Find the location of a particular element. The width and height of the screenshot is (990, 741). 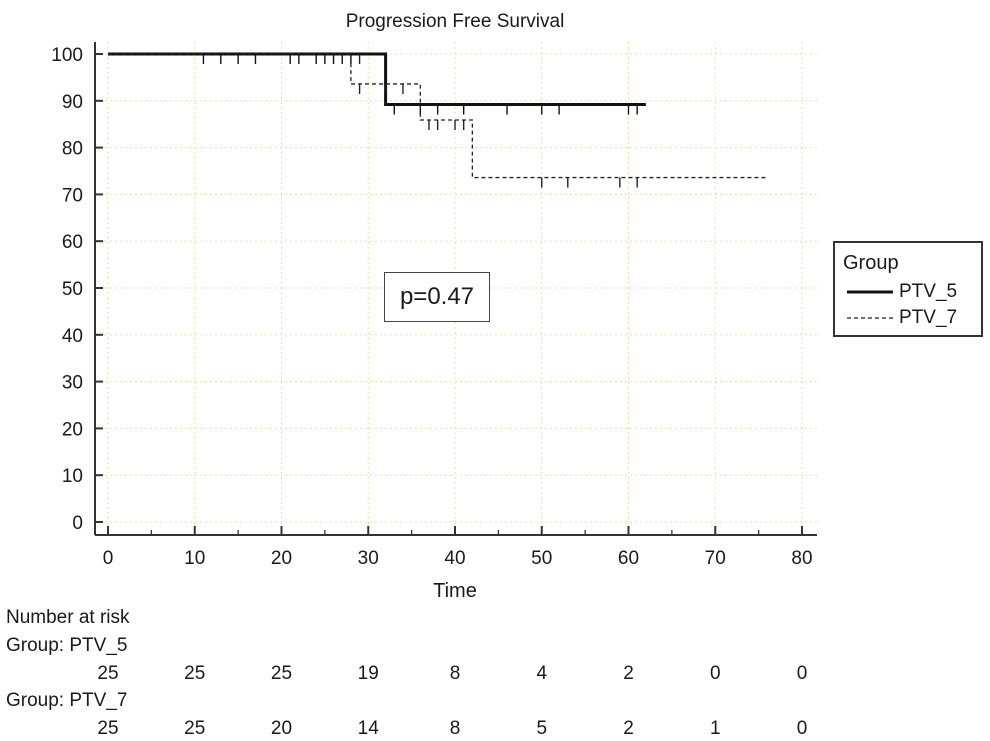

legend-swatch-dashed is located at coordinates (870, 318).